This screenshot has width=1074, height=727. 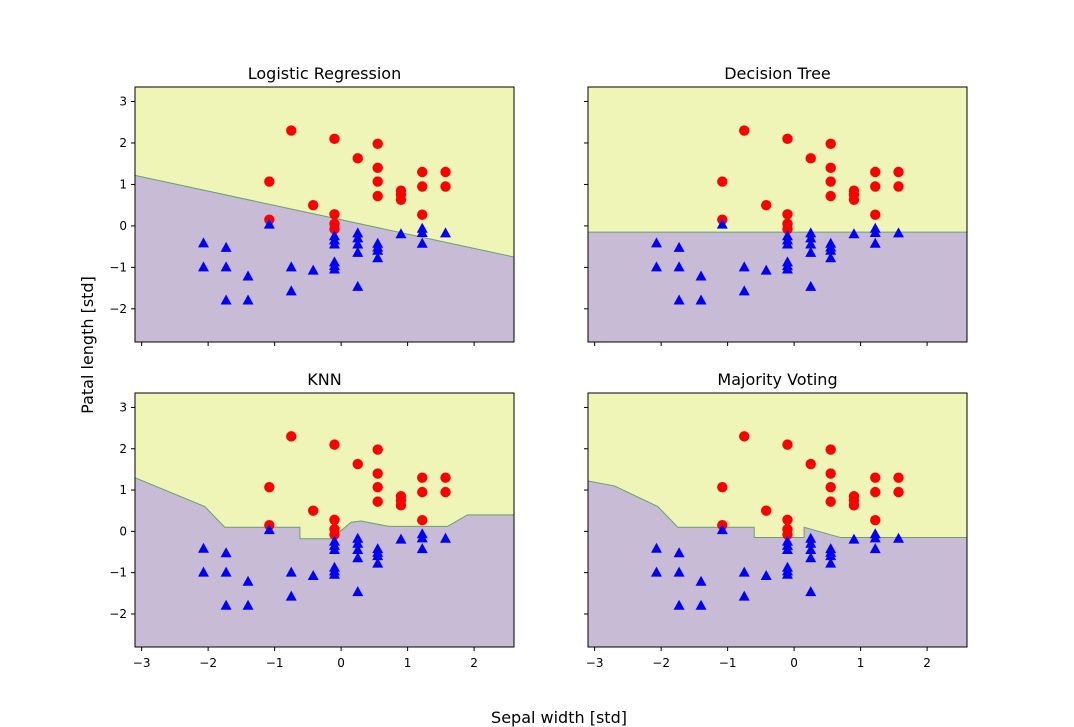 I want to click on axes-frame, so click(x=324, y=520).